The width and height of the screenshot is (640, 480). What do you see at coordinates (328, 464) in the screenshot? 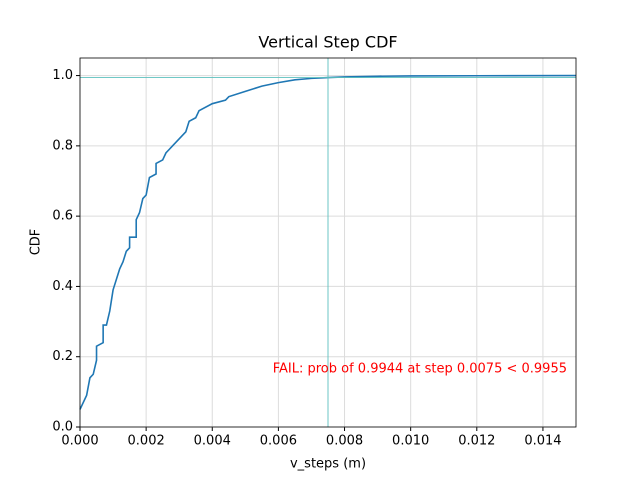
I see `x-axis-label: v_steps (m)` at bounding box center [328, 464].